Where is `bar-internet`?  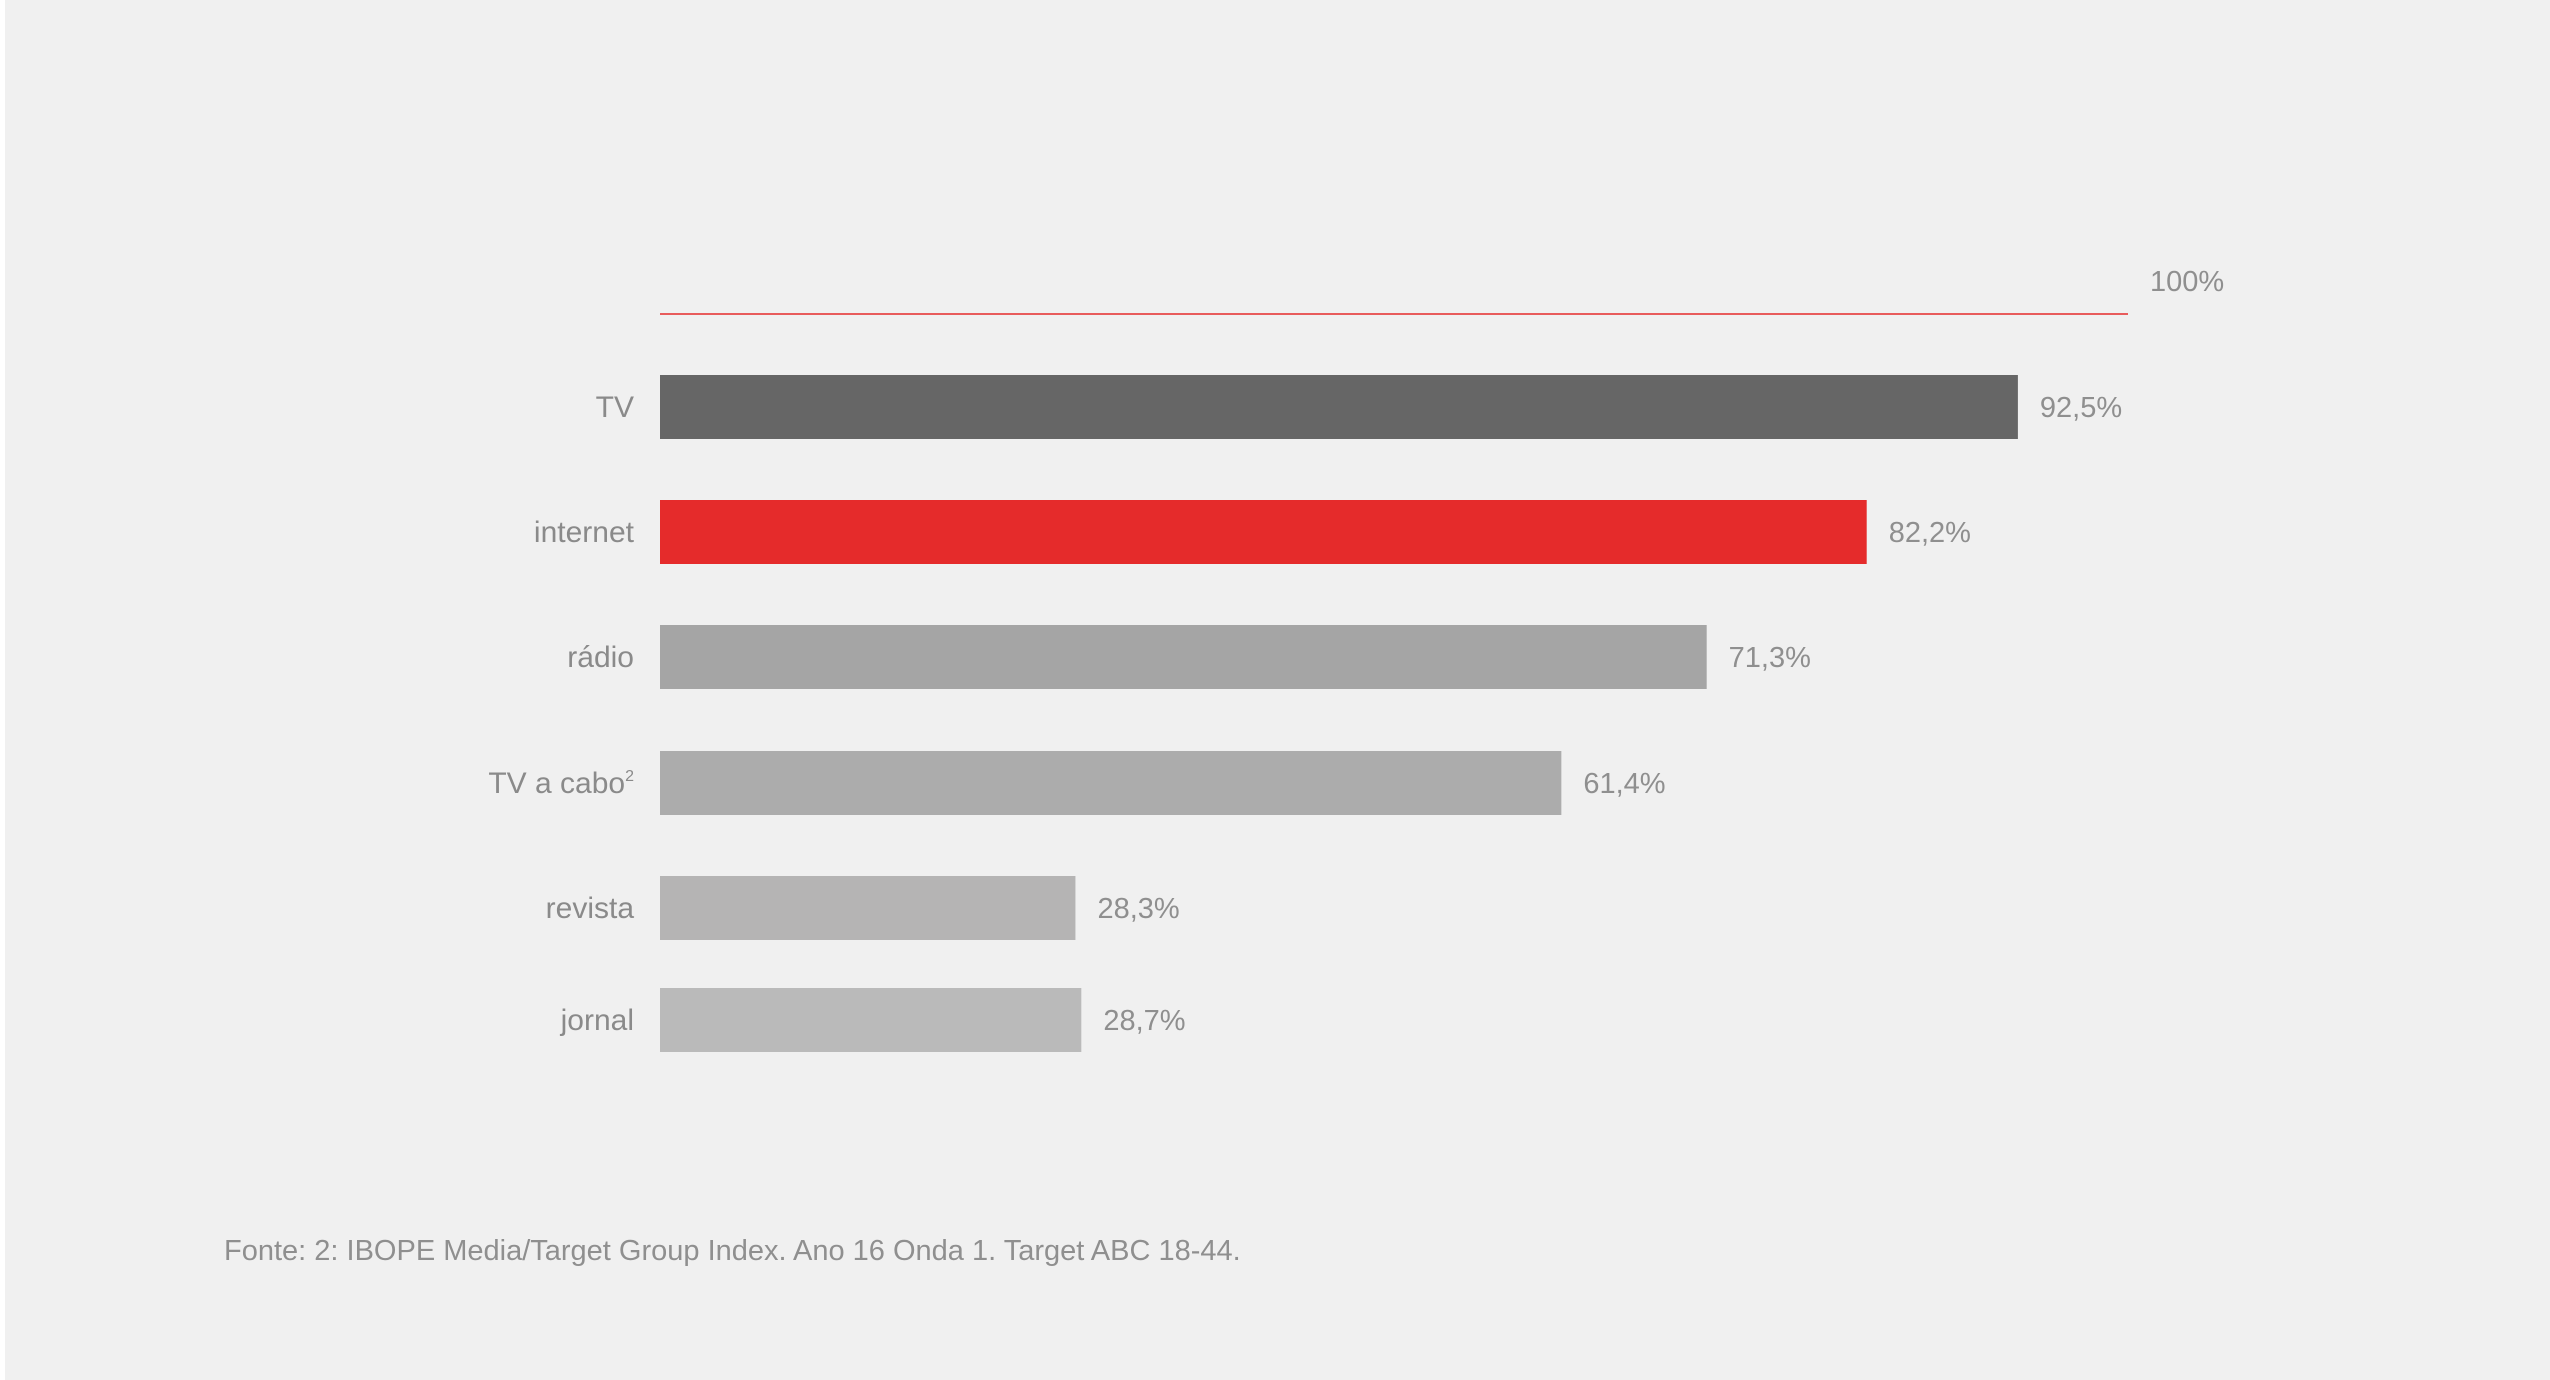 bar-internet is located at coordinates (1263, 532).